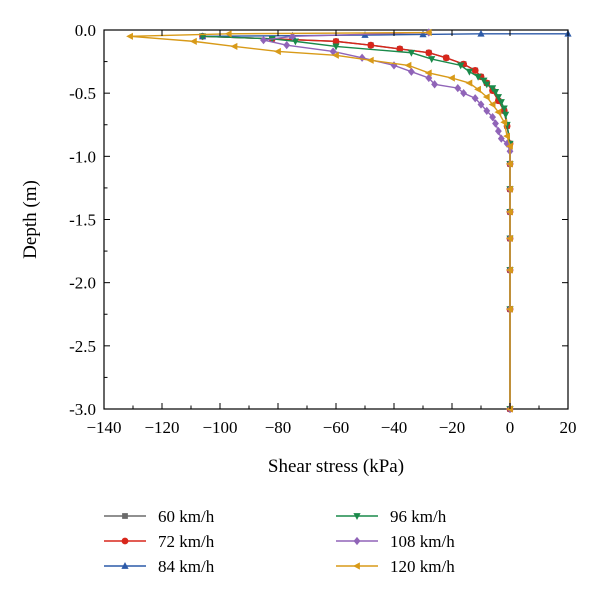 This screenshot has width=600, height=594. What do you see at coordinates (394, 427) in the screenshot?
I see `x-tick-label: −40` at bounding box center [394, 427].